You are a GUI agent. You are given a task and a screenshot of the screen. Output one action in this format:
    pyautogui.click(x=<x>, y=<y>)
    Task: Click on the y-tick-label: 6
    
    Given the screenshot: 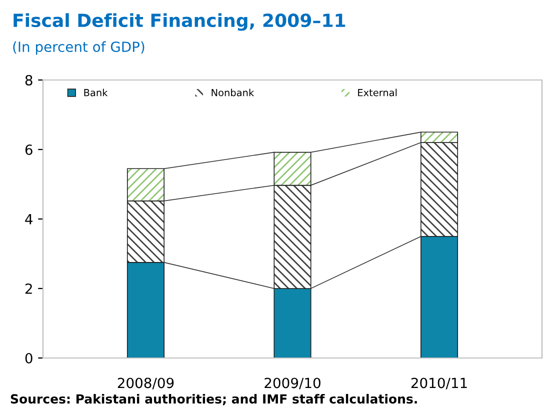 What is the action you would take?
    pyautogui.click(x=28, y=149)
    